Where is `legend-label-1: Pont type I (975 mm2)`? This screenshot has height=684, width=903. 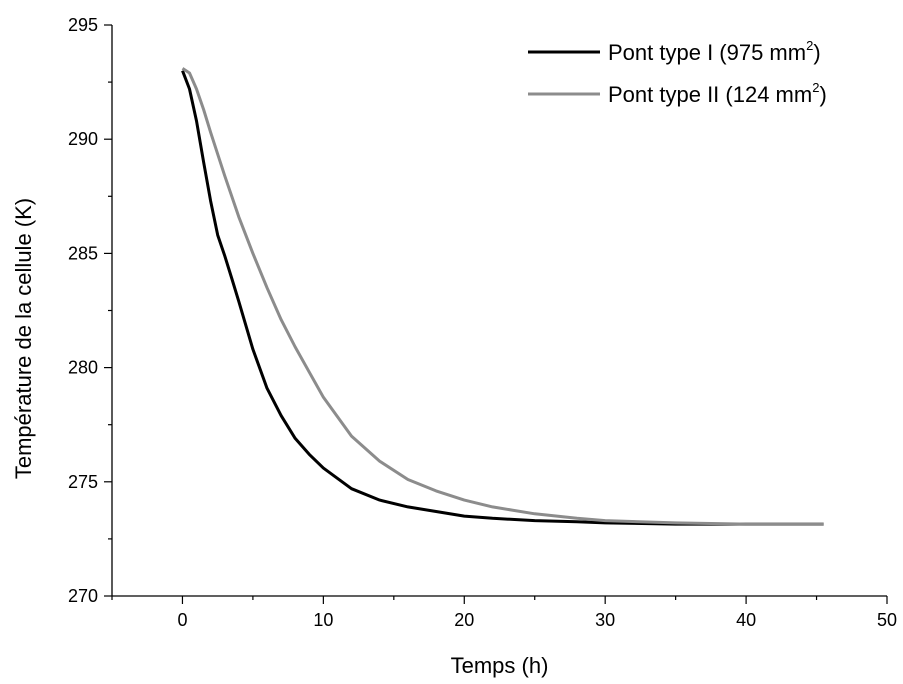 legend-label-1: Pont type I (975 mm2) is located at coordinates (714, 51).